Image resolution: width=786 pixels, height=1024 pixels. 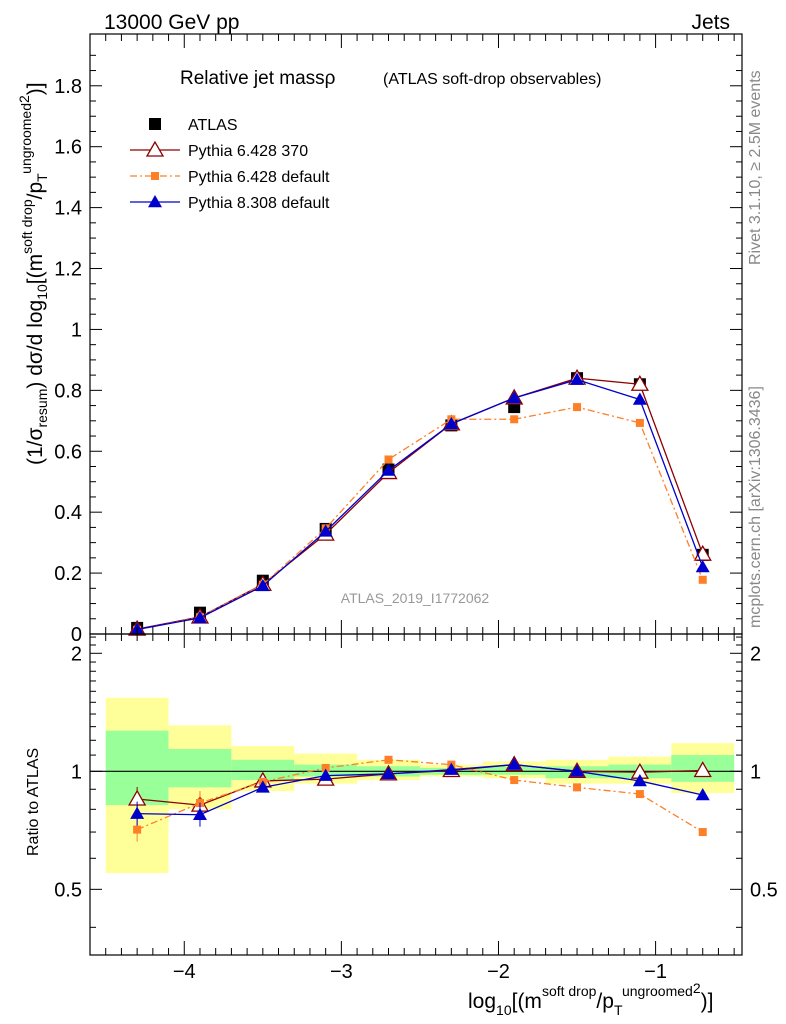 What do you see at coordinates (171, 22) in the screenshot?
I see `header-left: 13000 GeV pp` at bounding box center [171, 22].